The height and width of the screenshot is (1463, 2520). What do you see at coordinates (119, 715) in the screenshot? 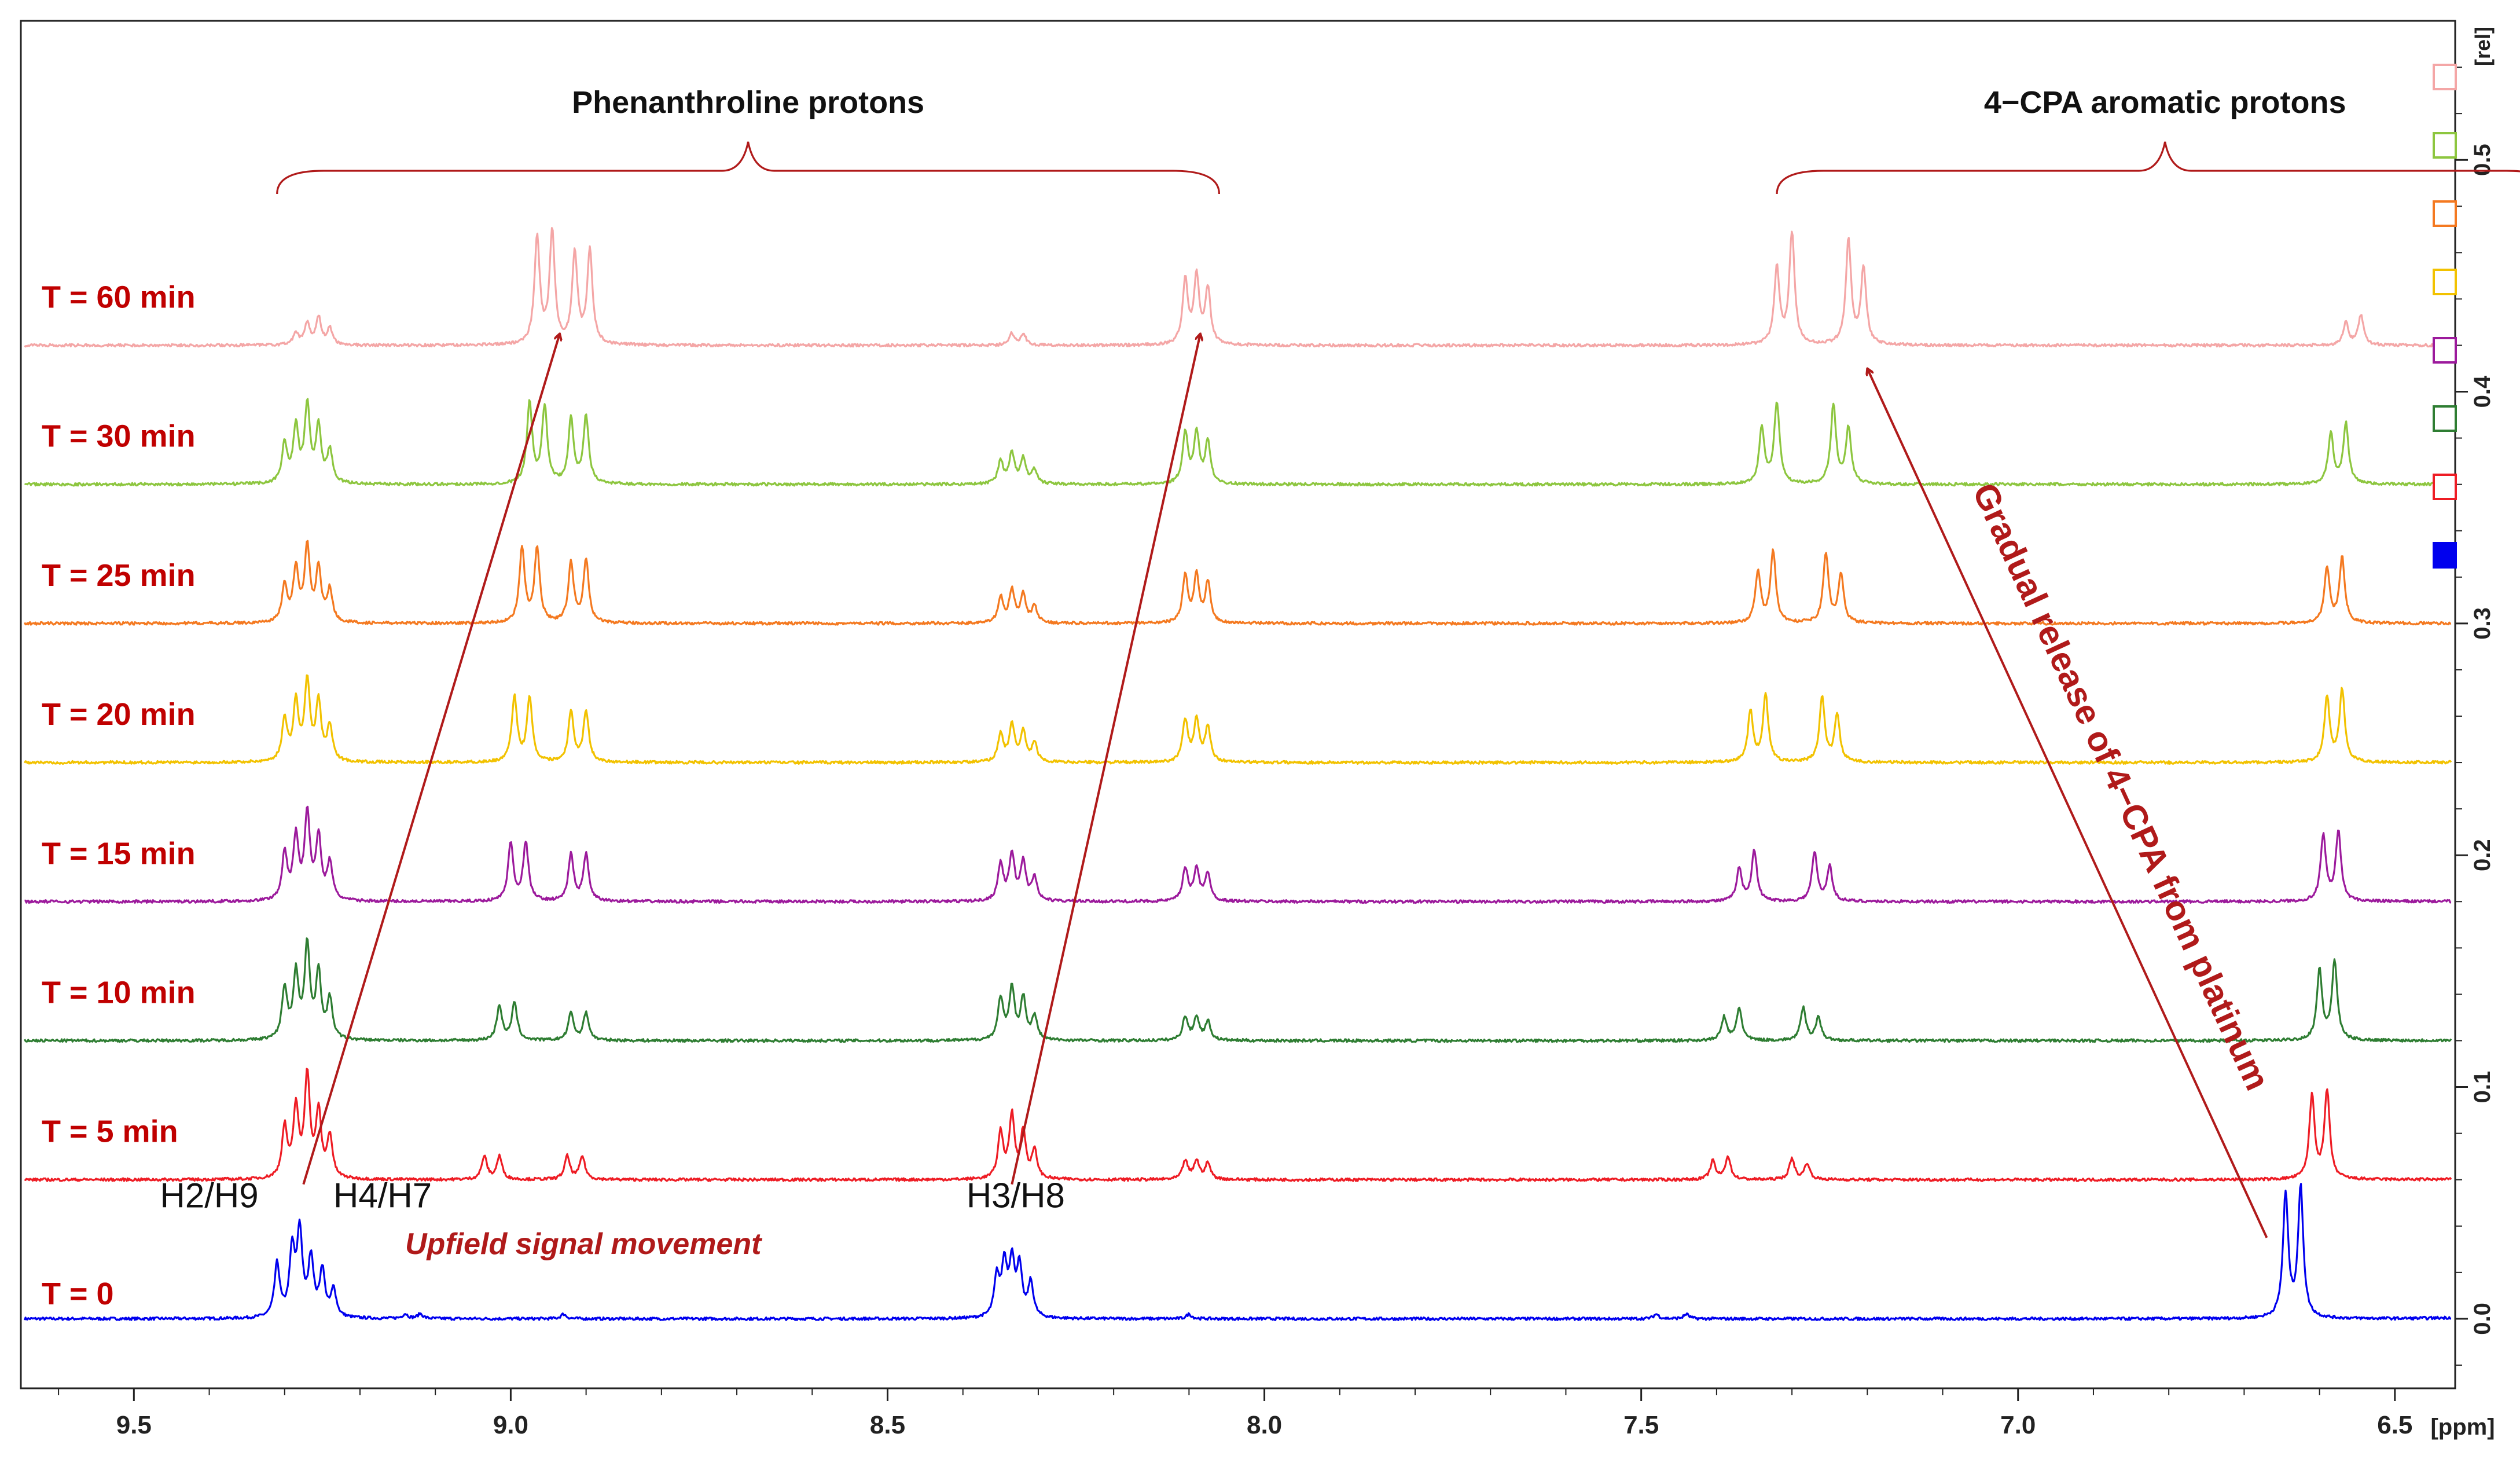
I see `series-label-4: T = 20 min` at bounding box center [119, 715].